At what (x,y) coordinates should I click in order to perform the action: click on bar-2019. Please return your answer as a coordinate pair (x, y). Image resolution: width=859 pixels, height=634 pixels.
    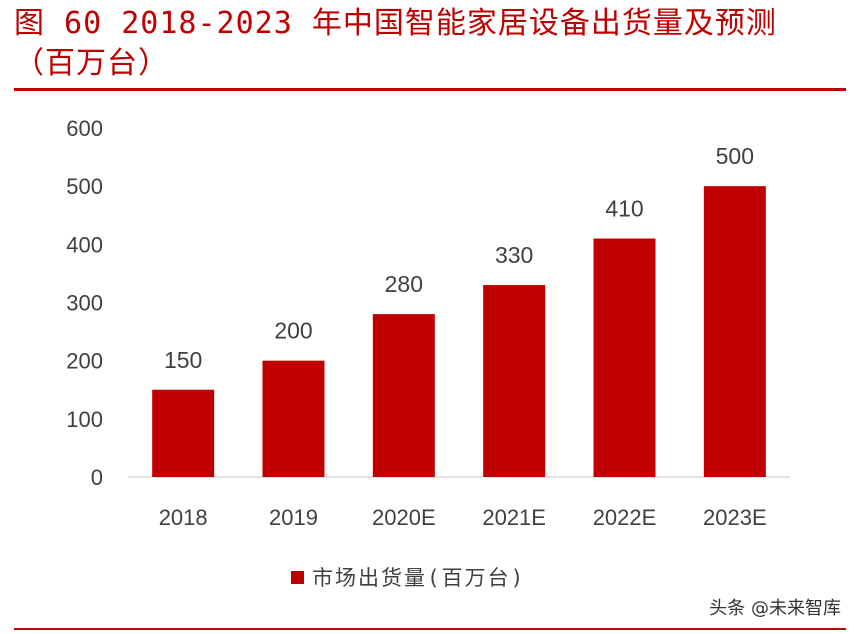
    Looking at the image, I should click on (293, 418).